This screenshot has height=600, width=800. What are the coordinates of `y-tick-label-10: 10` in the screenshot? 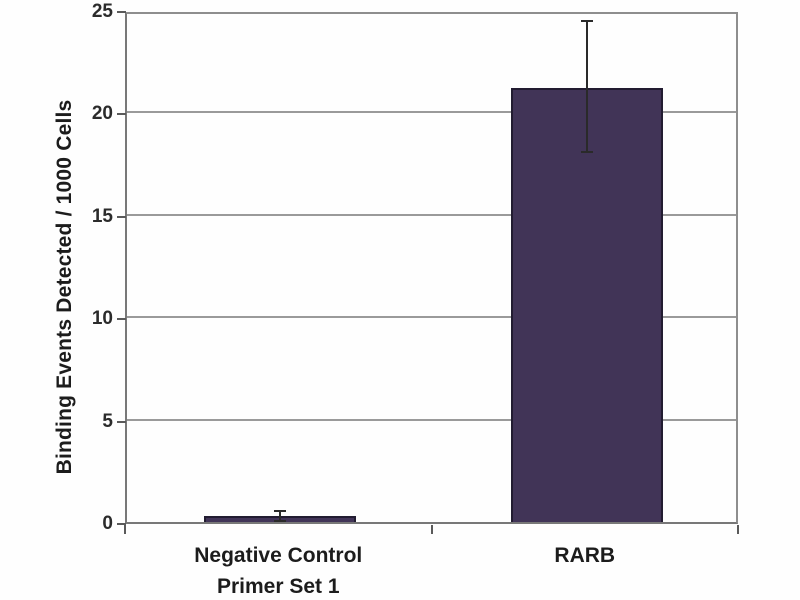 It's located at (102, 319).